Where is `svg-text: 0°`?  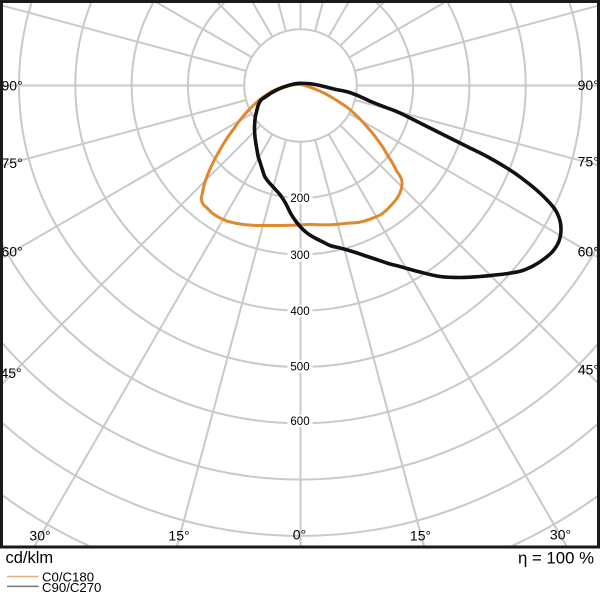 svg-text: 0° is located at coordinates (299, 535).